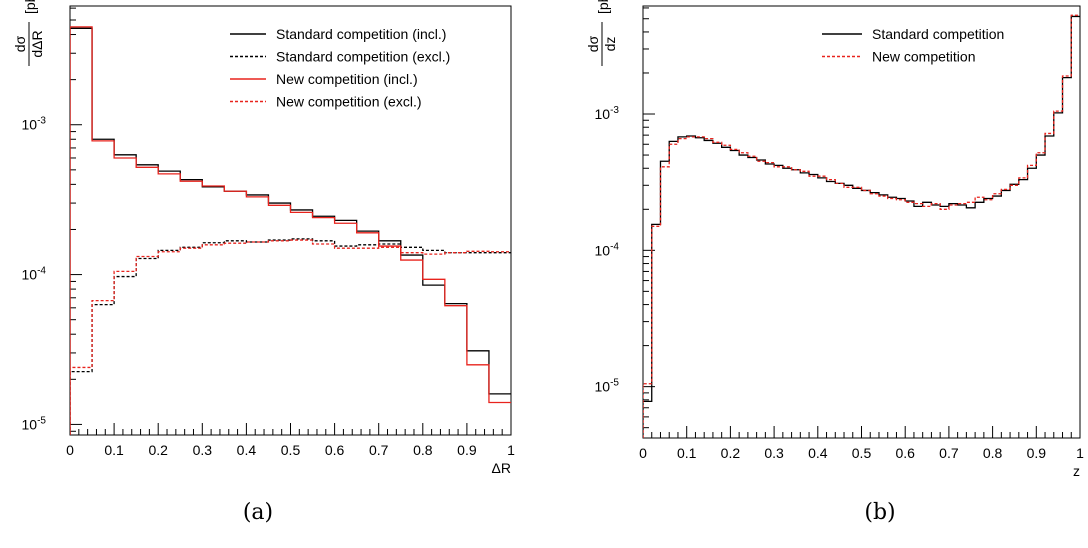 This screenshot has height=548, width=1088. I want to click on y-label-denominator: dΔR, so click(37, 43).